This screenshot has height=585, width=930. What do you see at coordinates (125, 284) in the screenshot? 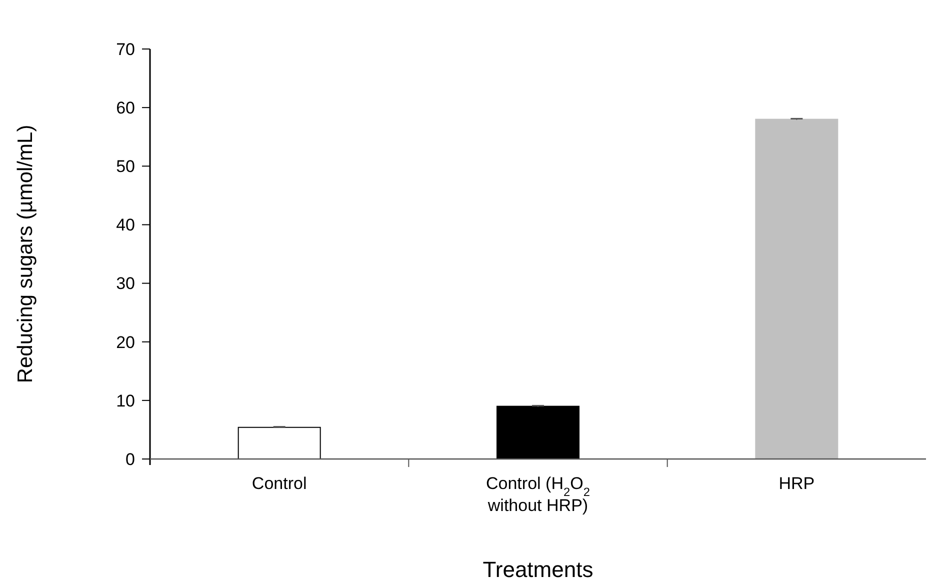
I see `y-tick-label: 30` at bounding box center [125, 284].